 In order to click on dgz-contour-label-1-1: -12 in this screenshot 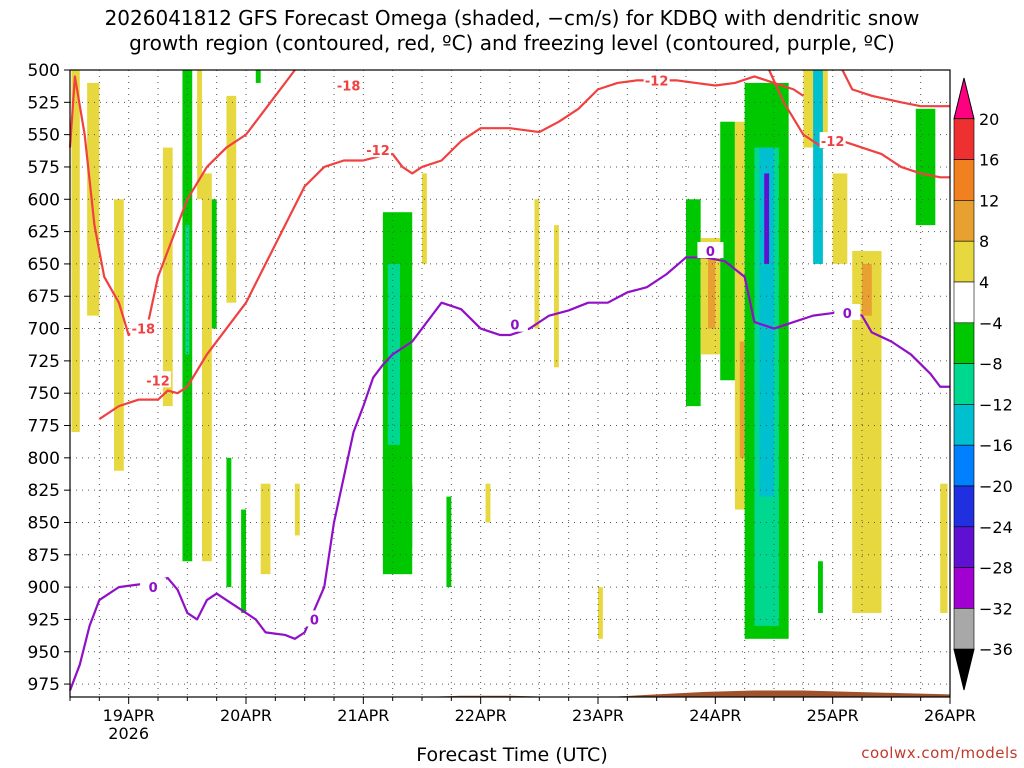, I will do `click(378, 151)`.